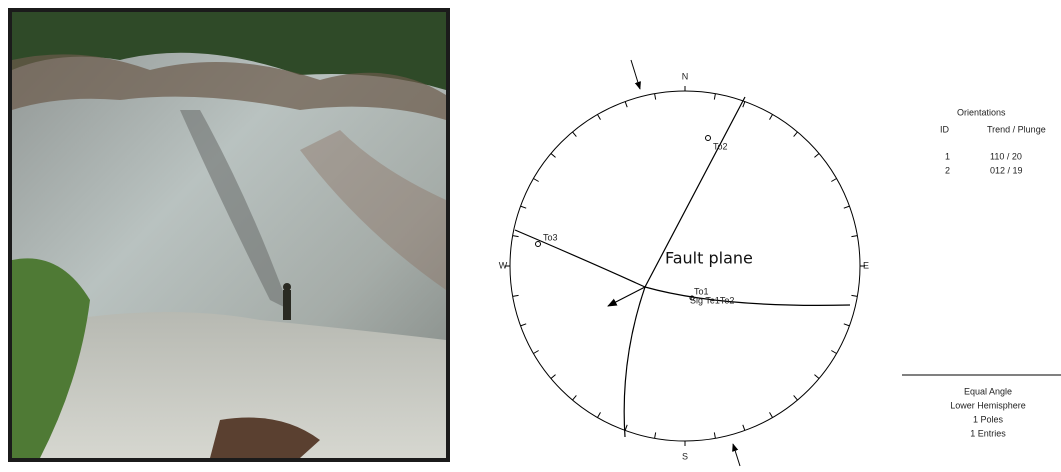  What do you see at coordinates (265, 437) in the screenshot?
I see `debris` at bounding box center [265, 437].